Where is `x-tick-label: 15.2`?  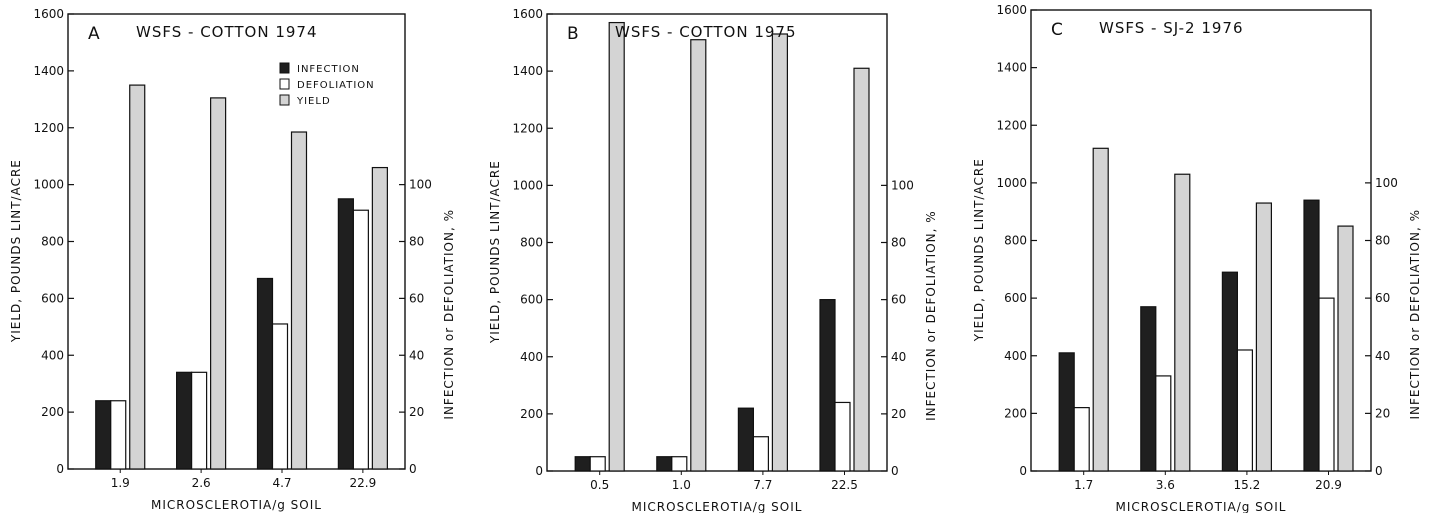
x-tick-label: 15.2 is located at coordinates (1247, 485).